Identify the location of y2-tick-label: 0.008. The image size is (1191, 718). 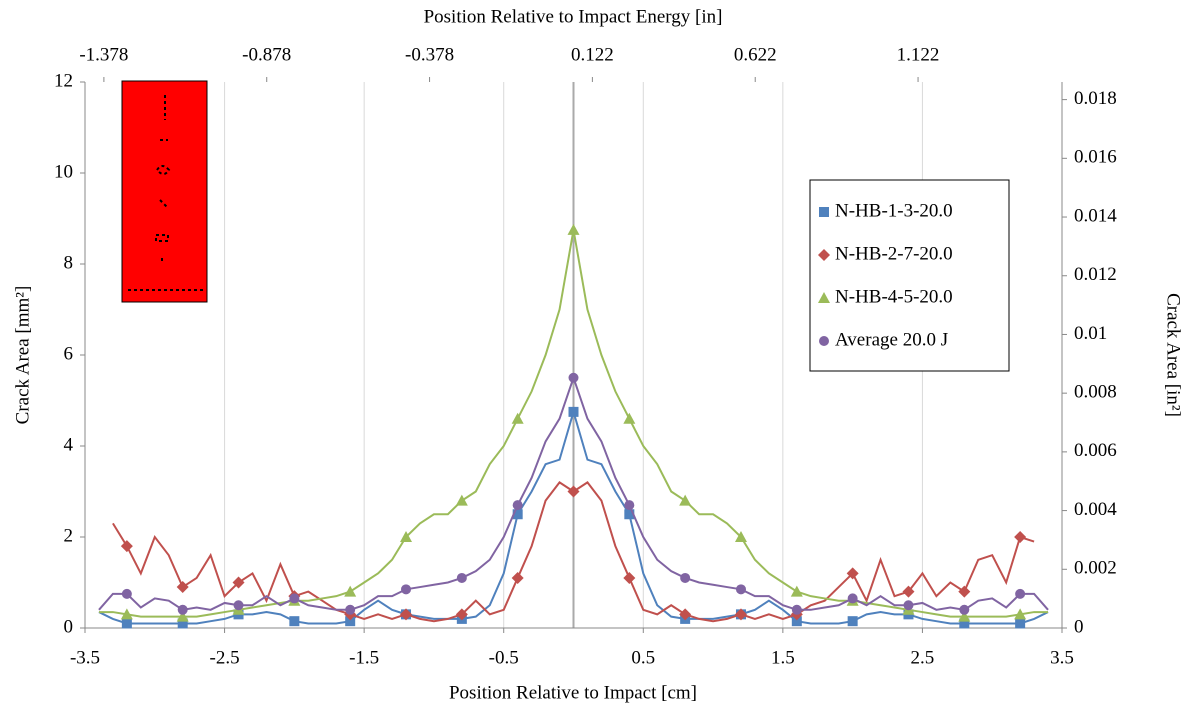
(1095, 392).